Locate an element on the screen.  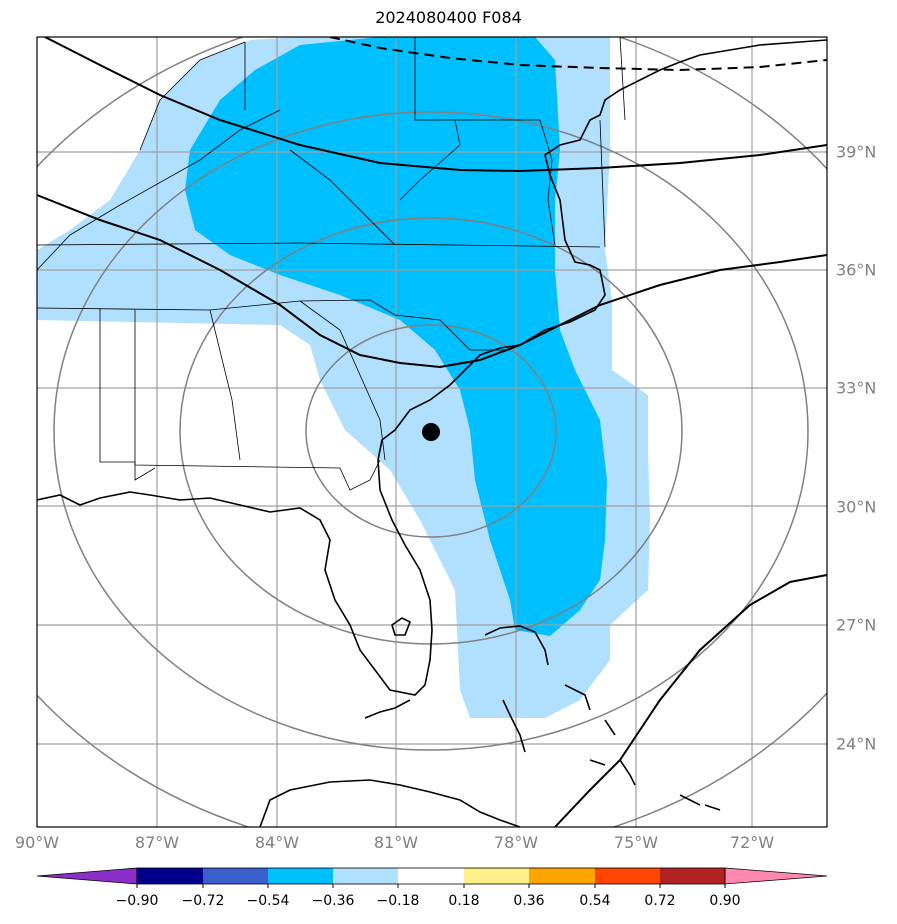
colorbar-tick-label: −0.36 is located at coordinates (333, 901).